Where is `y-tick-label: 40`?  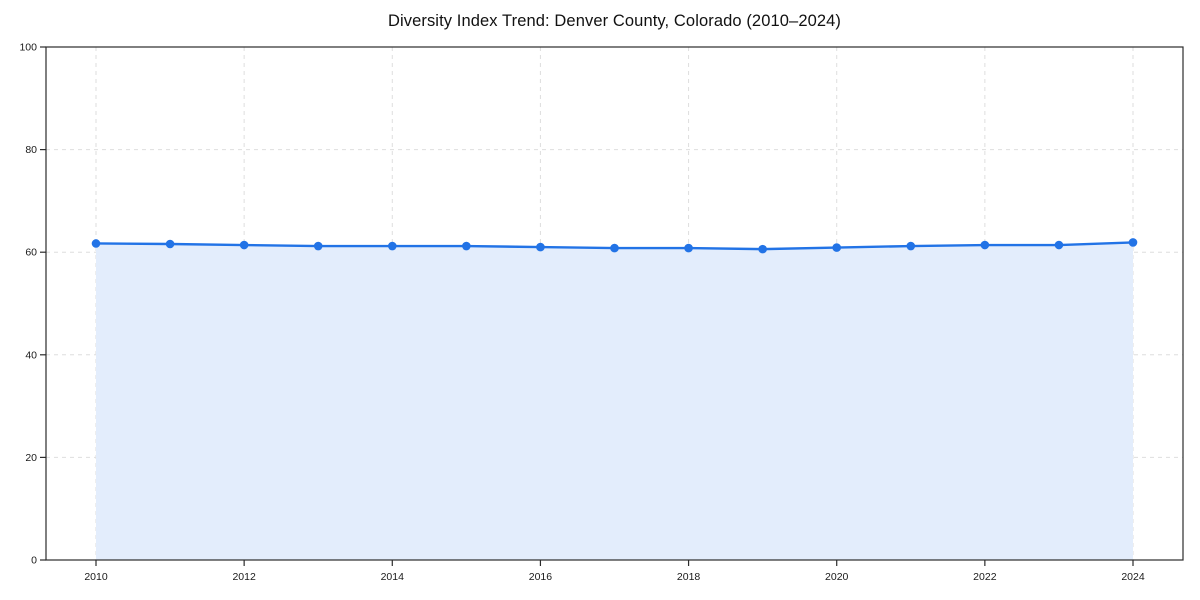
y-tick-label: 40 is located at coordinates (31, 355).